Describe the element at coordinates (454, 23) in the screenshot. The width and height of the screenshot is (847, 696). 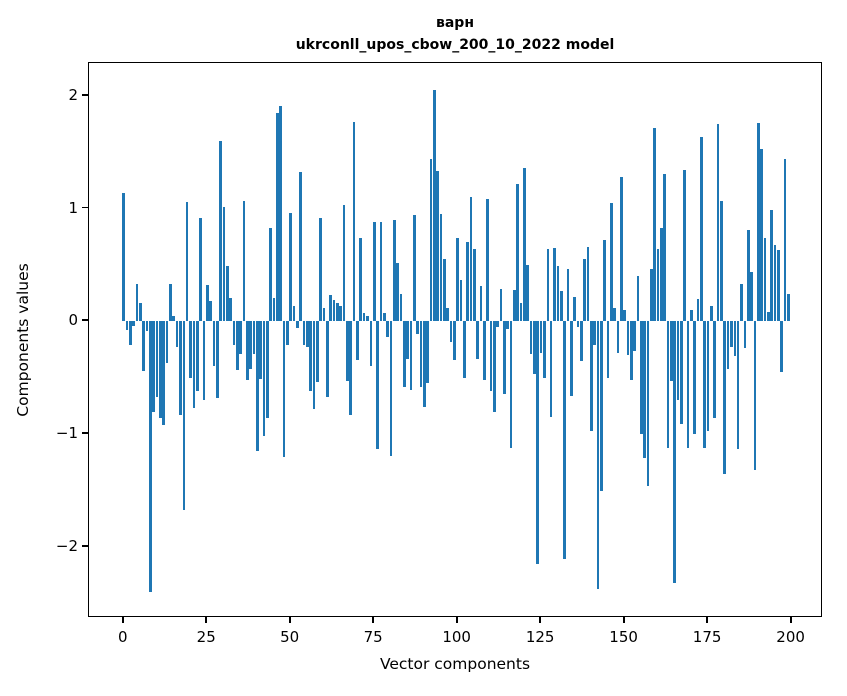
I see `chart-title-line1: варн` at that location.